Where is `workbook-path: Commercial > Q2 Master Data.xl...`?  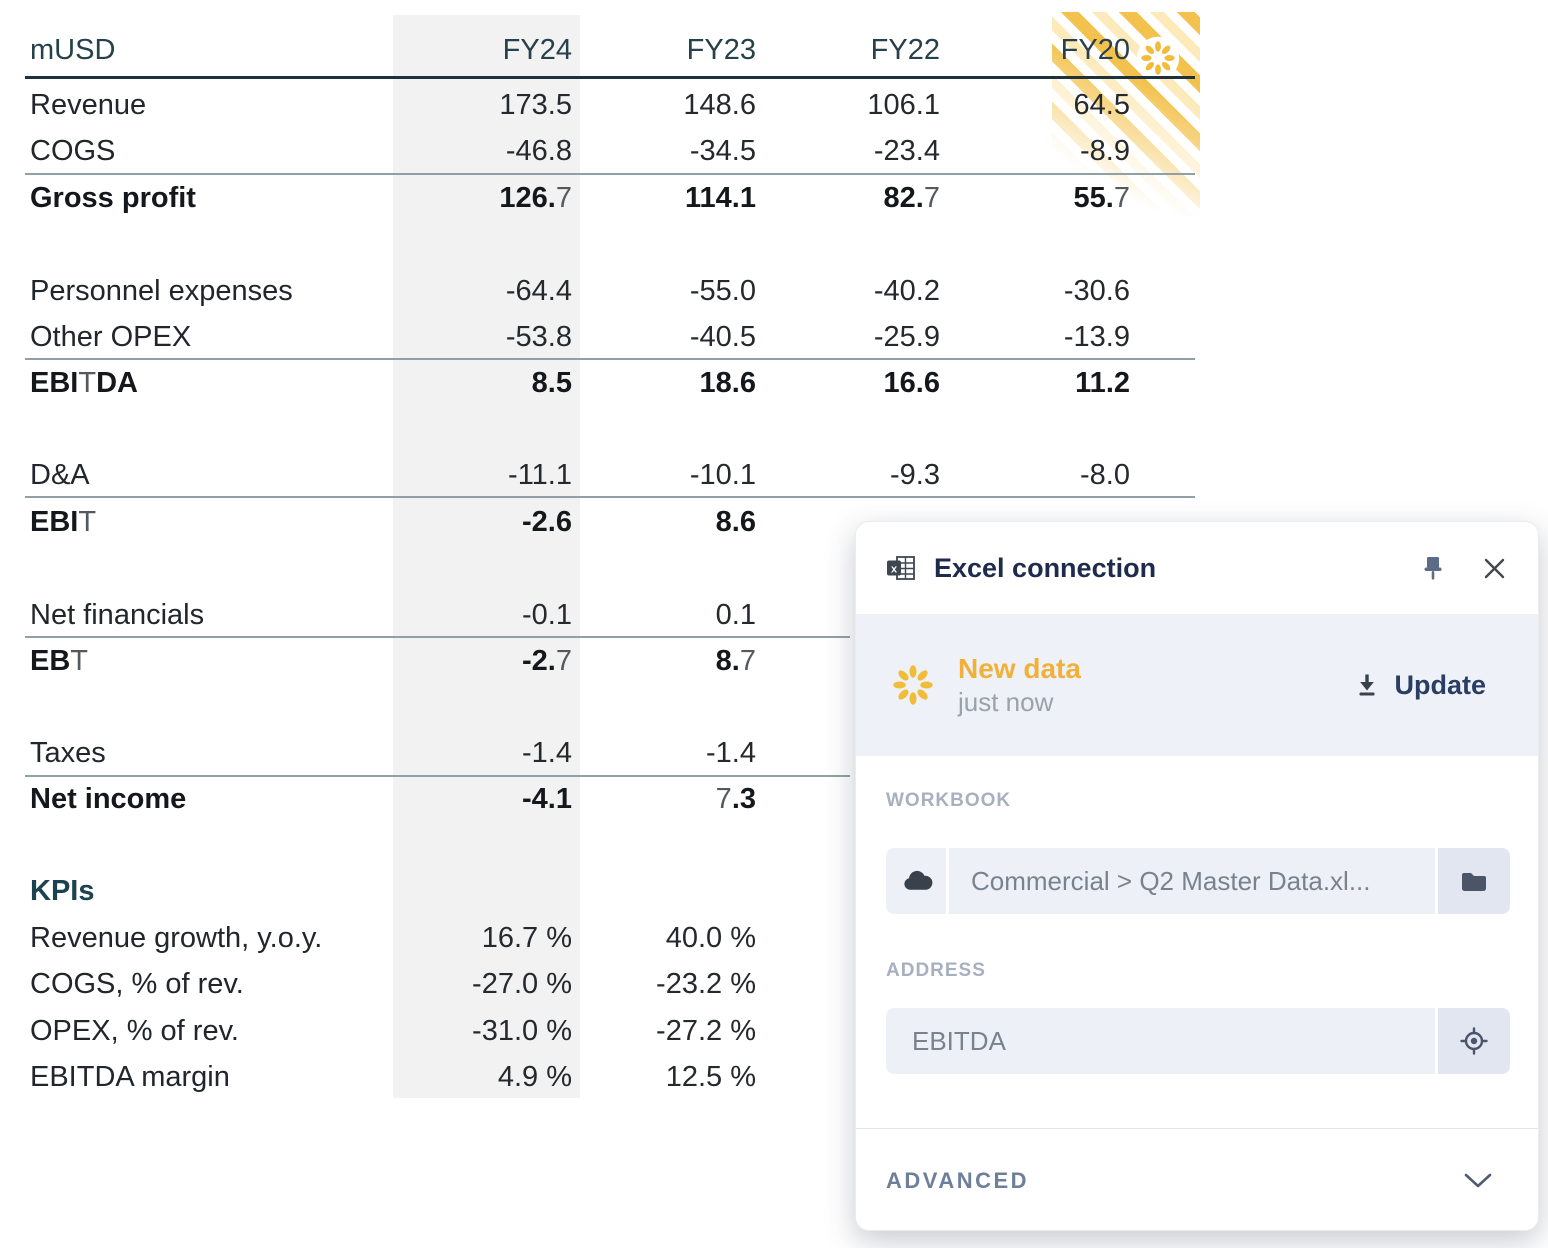
workbook-path: Commercial > Q2 Master Data.xl... is located at coordinates (1192, 881).